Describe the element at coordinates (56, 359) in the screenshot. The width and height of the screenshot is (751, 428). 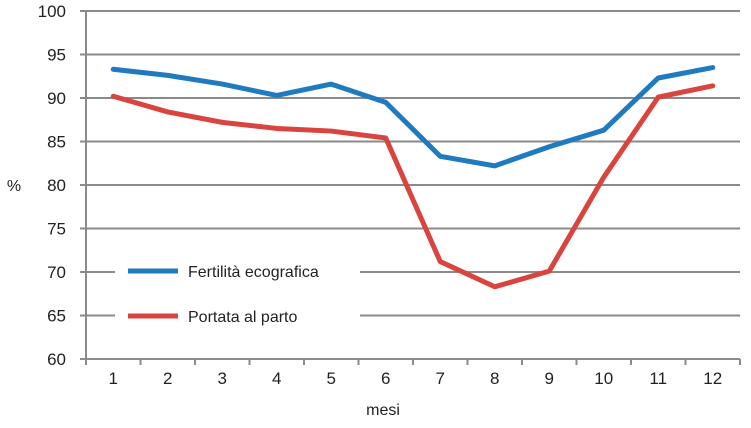
I see `y-tick-label: 60` at that location.